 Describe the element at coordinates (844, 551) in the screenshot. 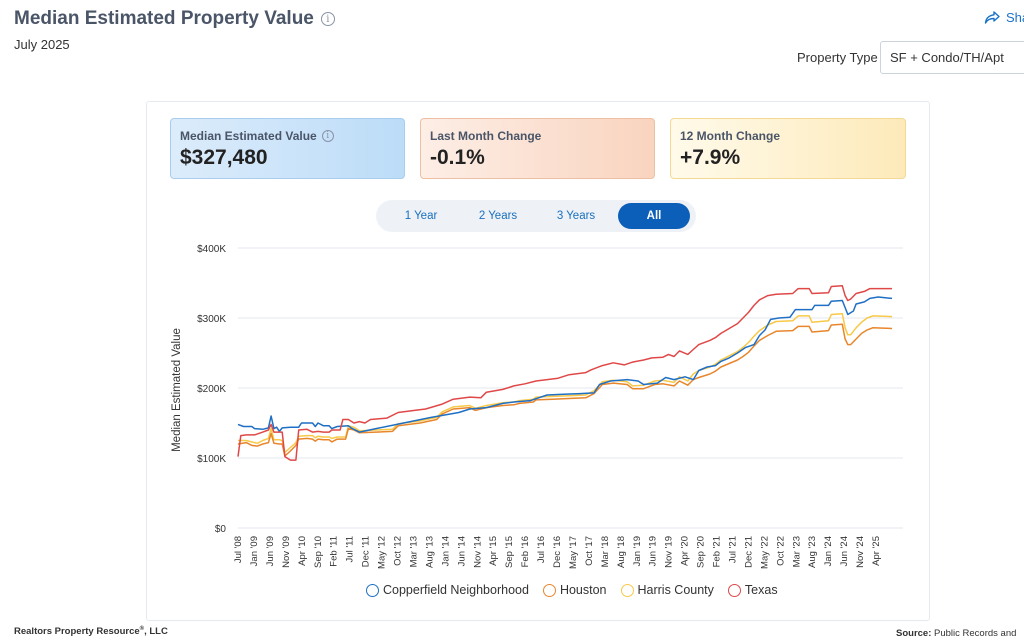

I see `x-tick-label: Jun '24` at that location.